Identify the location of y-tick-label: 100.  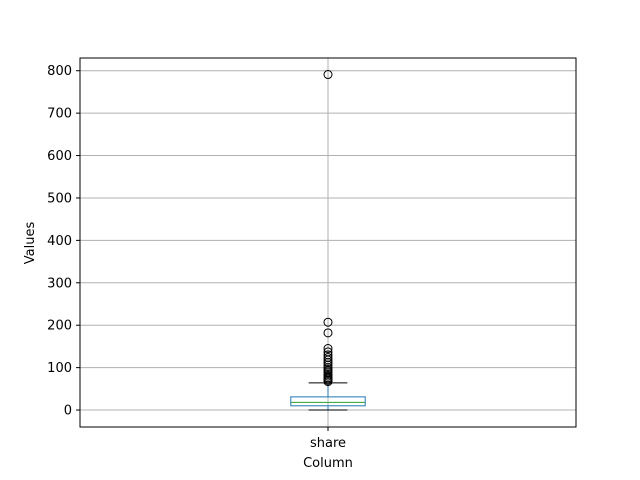
(59, 368).